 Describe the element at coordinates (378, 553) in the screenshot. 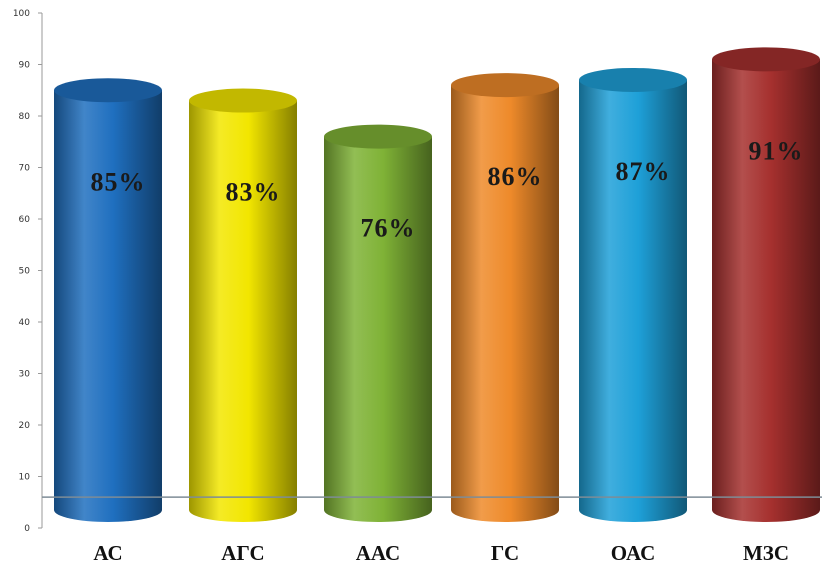

I see `x-tick-label: ААС` at that location.